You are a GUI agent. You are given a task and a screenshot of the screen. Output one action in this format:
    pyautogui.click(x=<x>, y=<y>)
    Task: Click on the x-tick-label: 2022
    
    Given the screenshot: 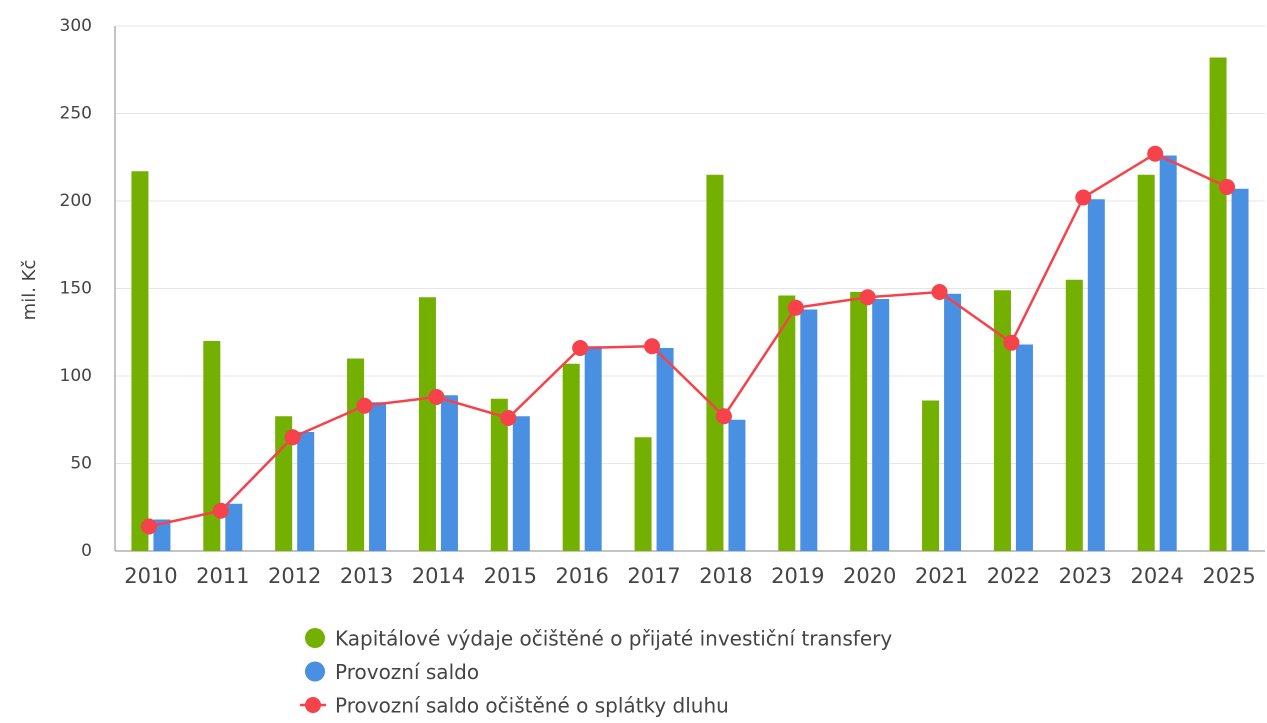 What is the action you would take?
    pyautogui.click(x=1013, y=576)
    